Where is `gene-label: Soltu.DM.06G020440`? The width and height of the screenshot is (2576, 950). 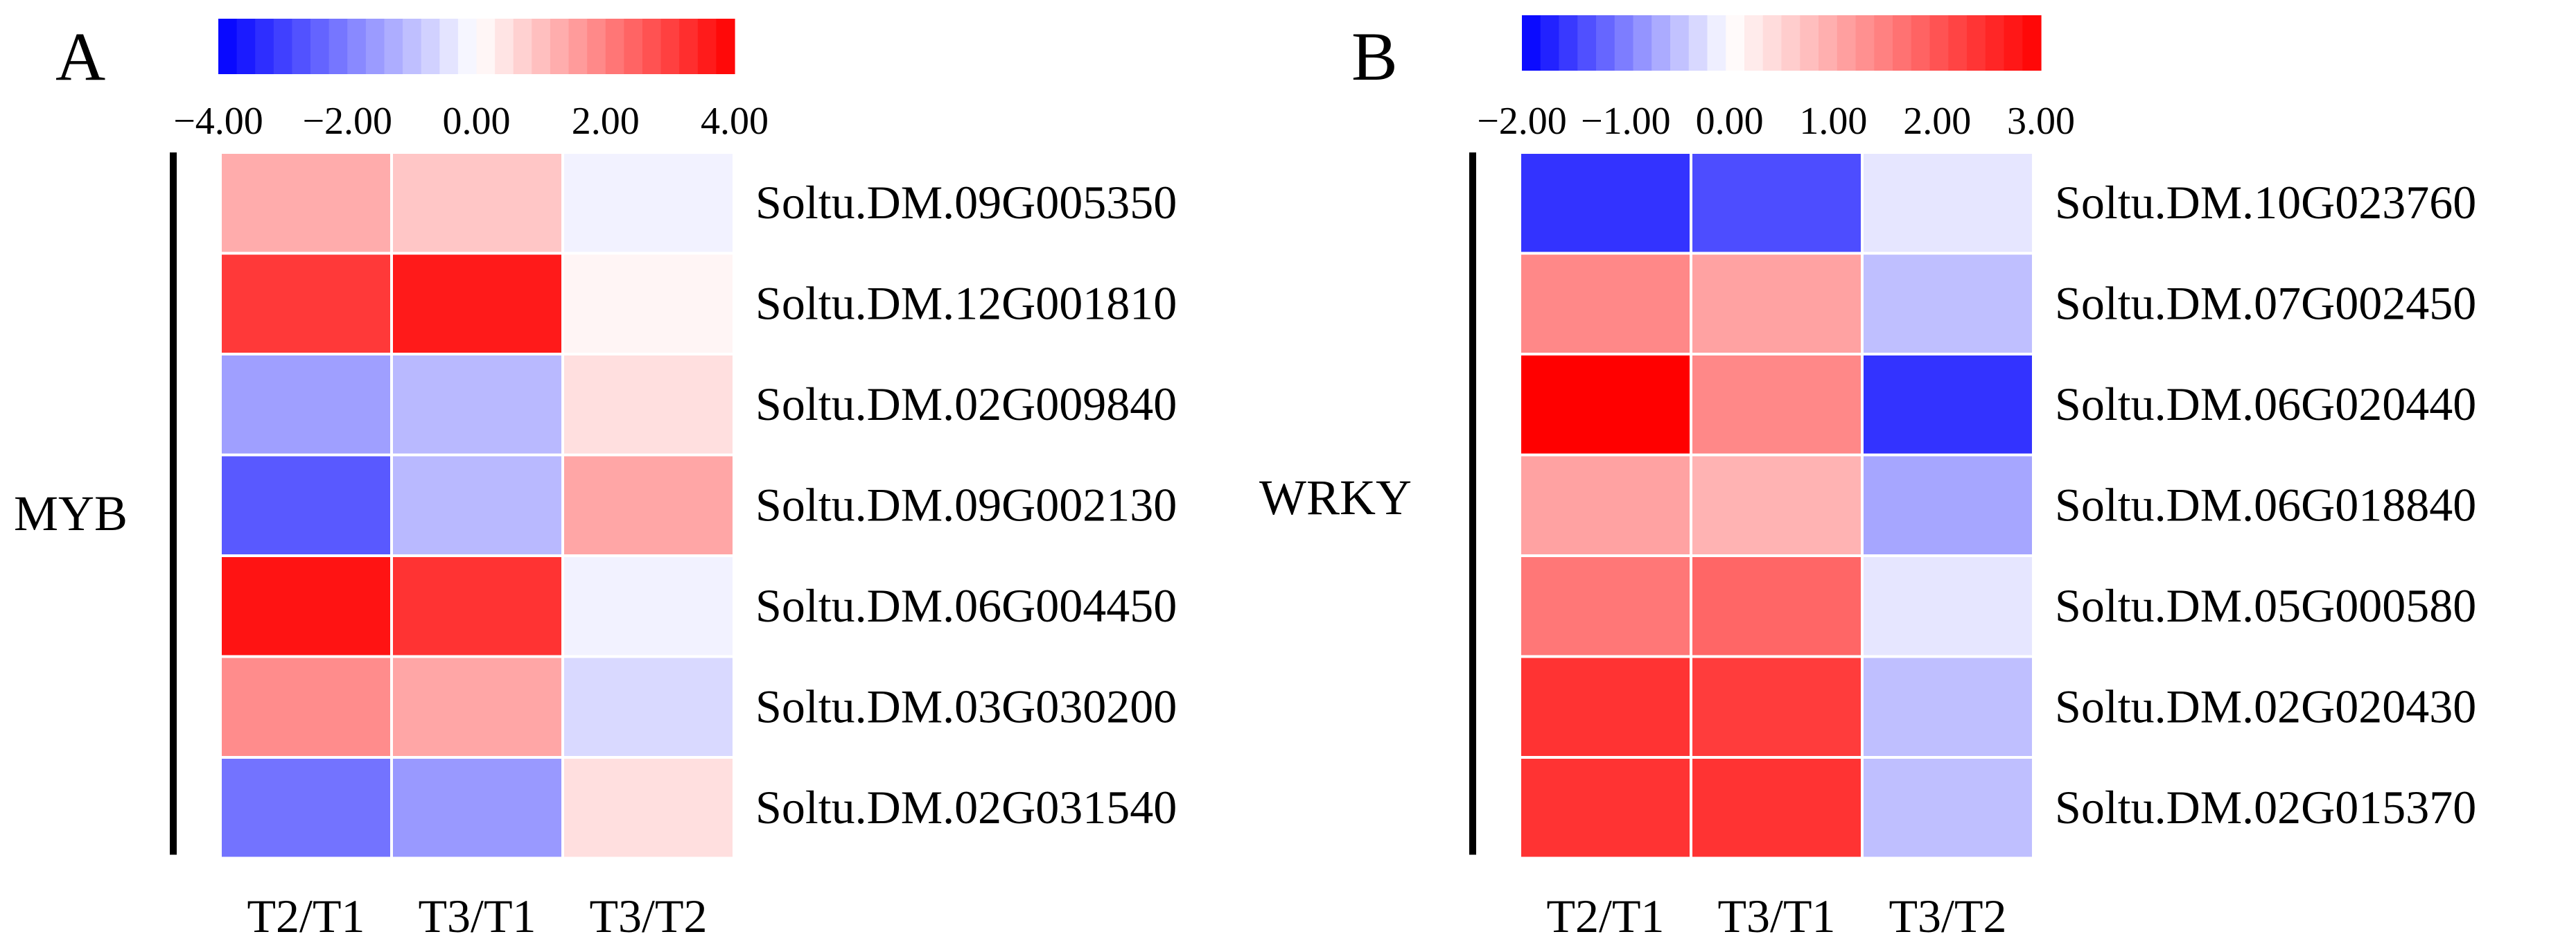
gene-label: Soltu.DM.06G020440 is located at coordinates (2265, 404).